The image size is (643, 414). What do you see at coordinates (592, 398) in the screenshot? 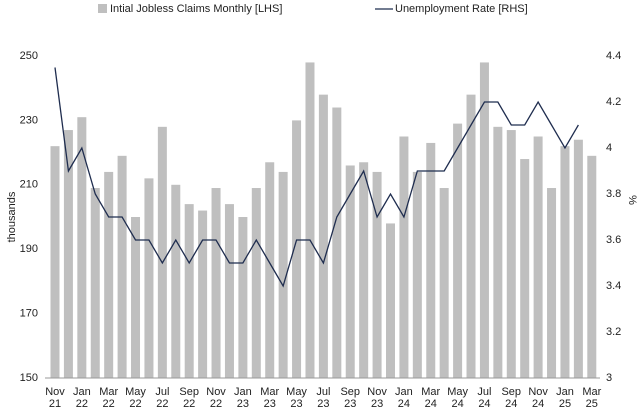
I see `x-tick-label: Mar 25` at bounding box center [592, 398].